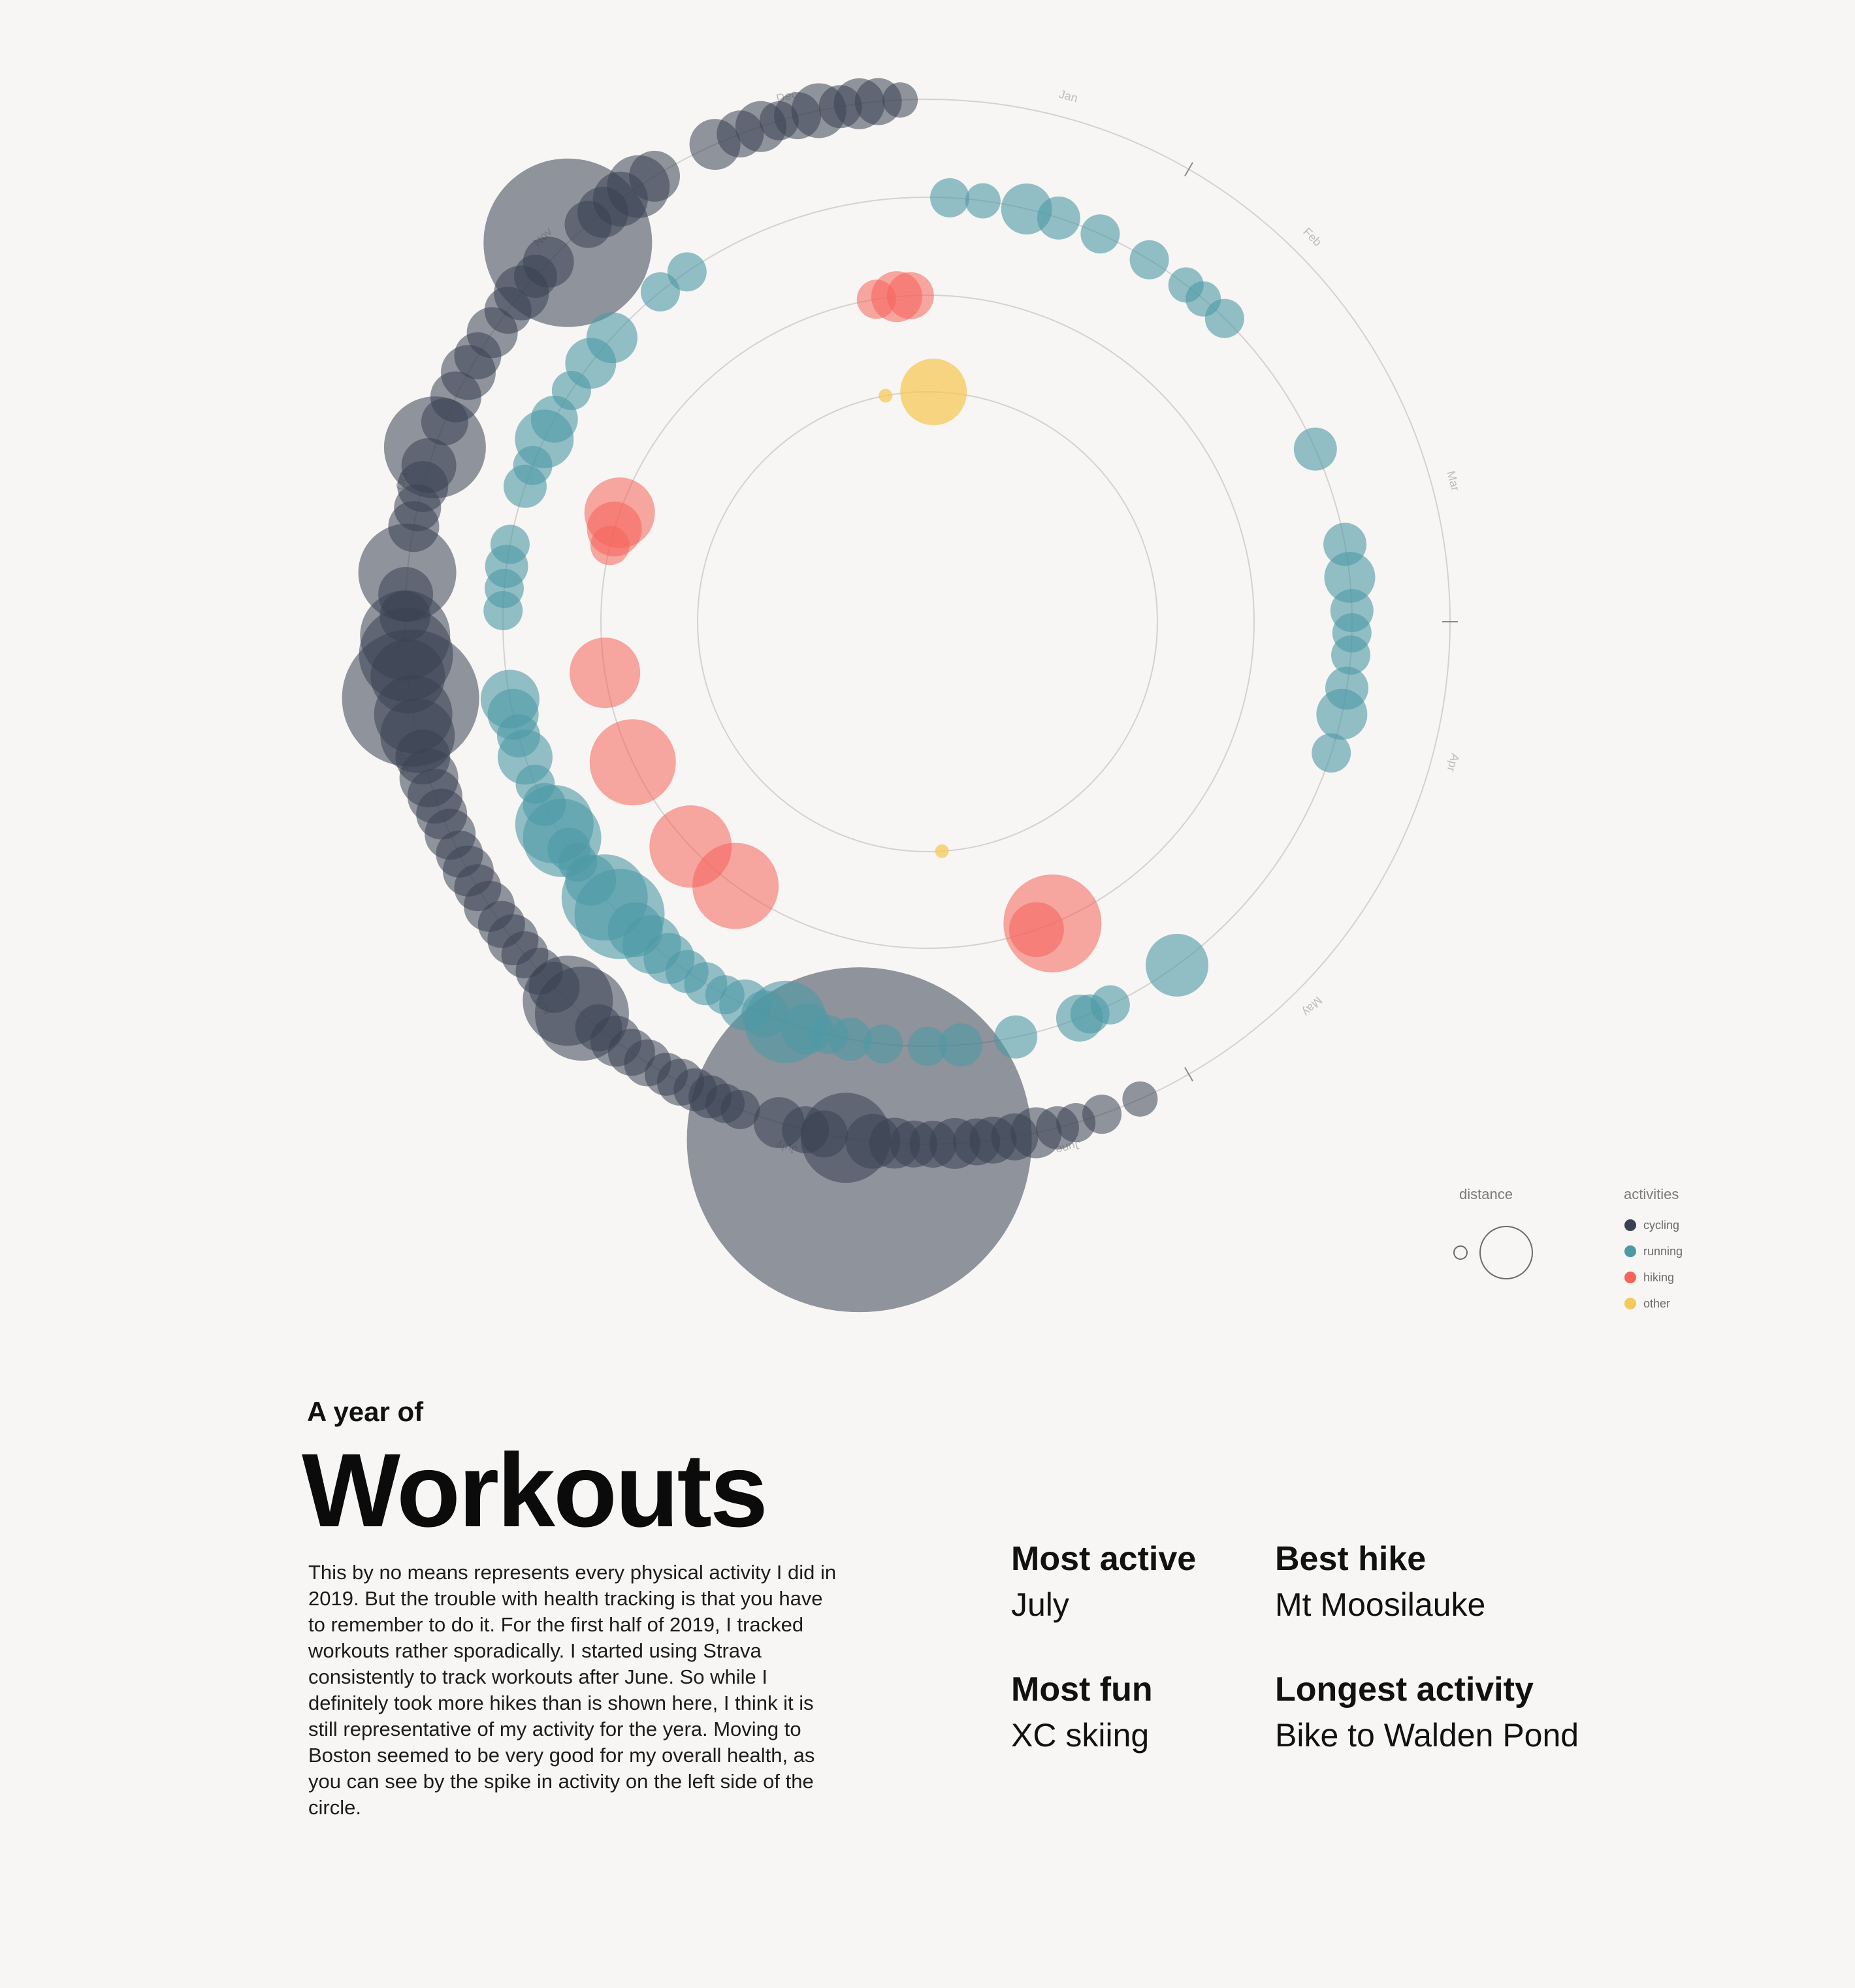  I want to click on legend-activities-title: activities, so click(1651, 1194).